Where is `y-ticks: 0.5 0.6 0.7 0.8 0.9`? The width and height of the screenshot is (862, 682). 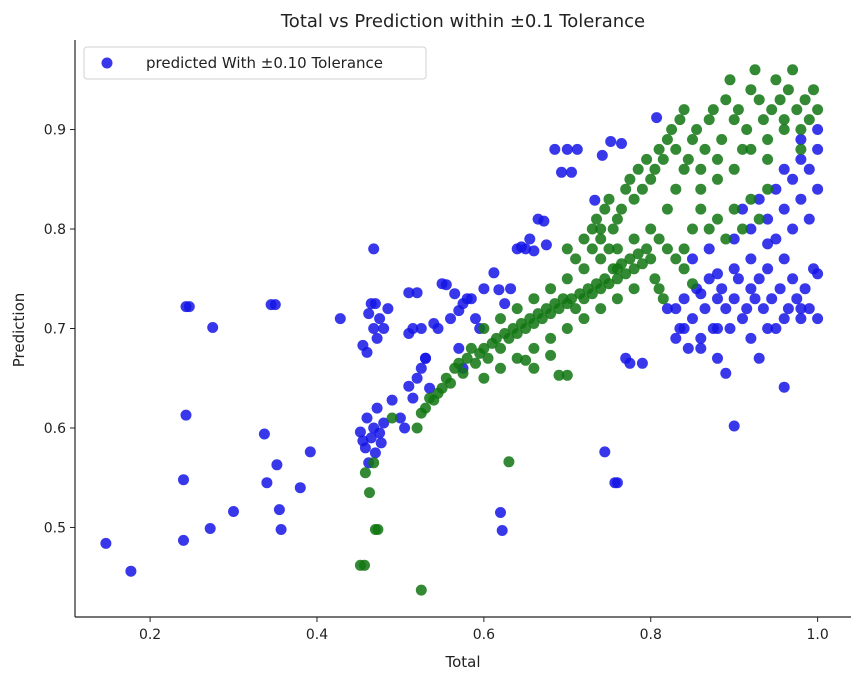
y-ticks: 0.5 0.6 0.7 0.8 0.9 is located at coordinates (59, 329).